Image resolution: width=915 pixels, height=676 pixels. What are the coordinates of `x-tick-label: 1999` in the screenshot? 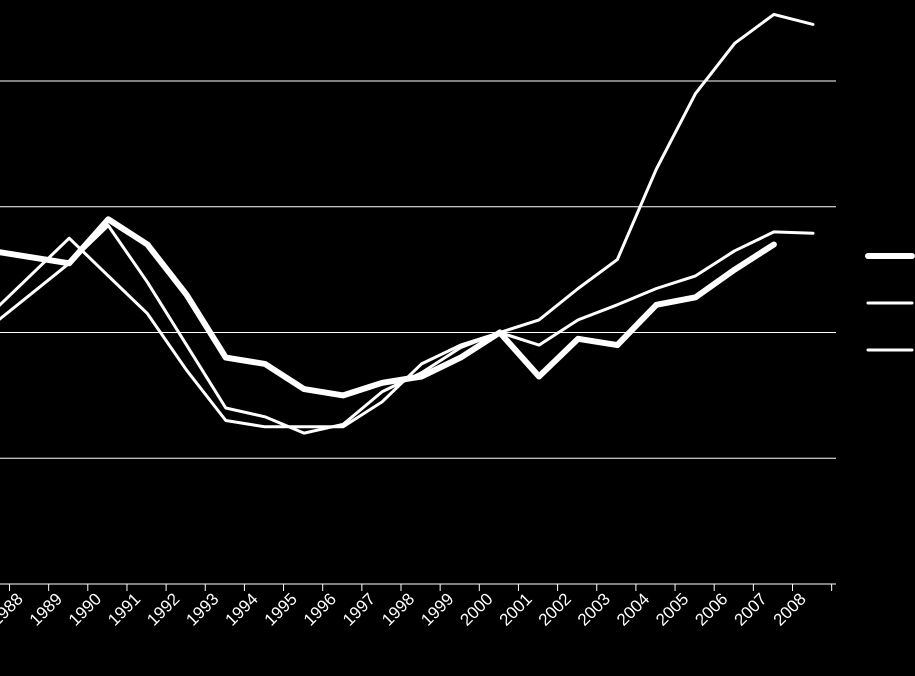 It's located at (437, 609).